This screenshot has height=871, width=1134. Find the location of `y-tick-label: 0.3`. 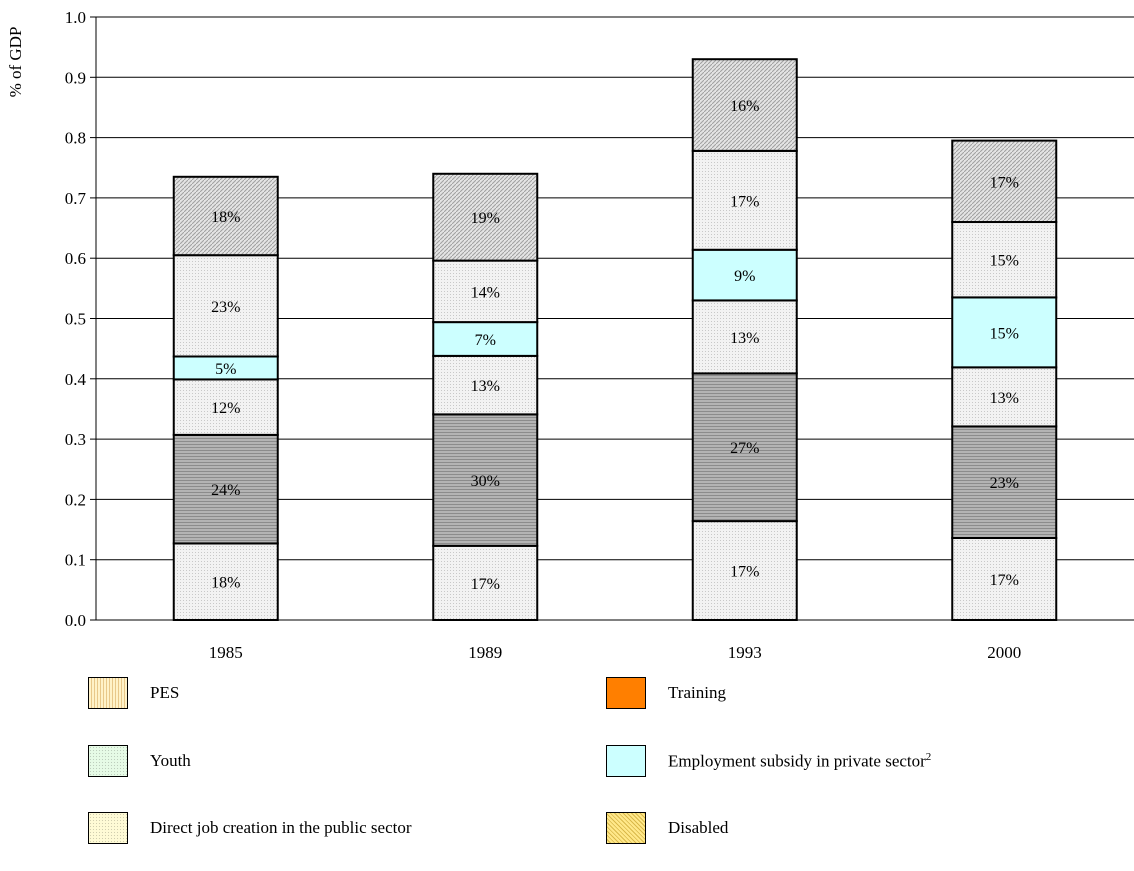

y-tick-label: 0.3 is located at coordinates (75, 439).